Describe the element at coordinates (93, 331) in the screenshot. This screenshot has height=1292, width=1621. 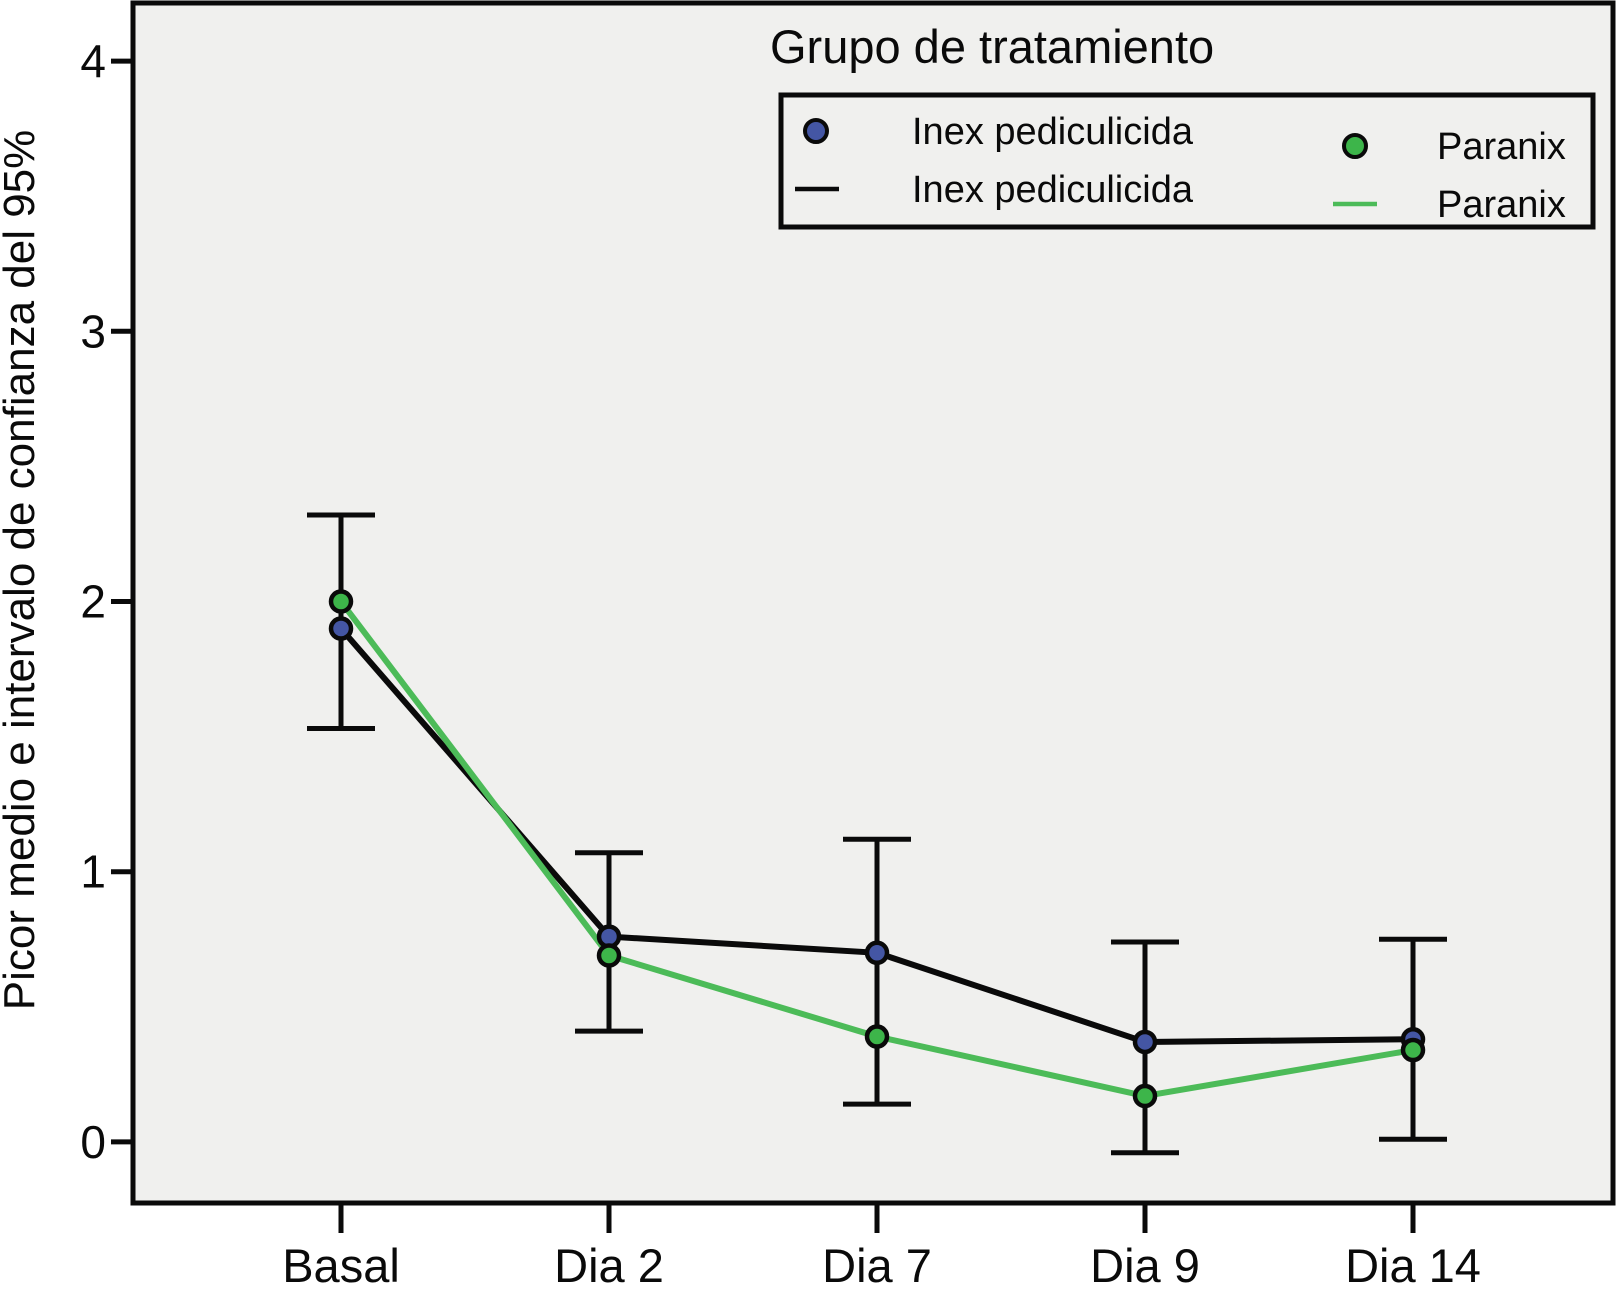
I see `y-axis-tick-label: 3` at that location.